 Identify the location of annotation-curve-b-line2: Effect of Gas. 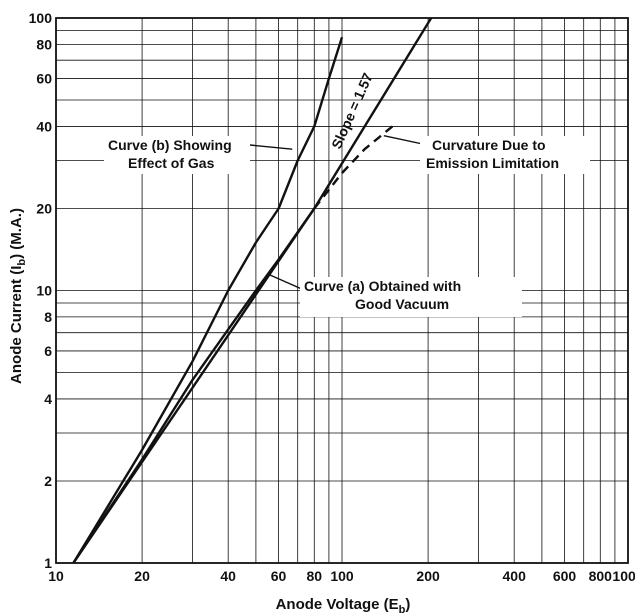
(171, 163).